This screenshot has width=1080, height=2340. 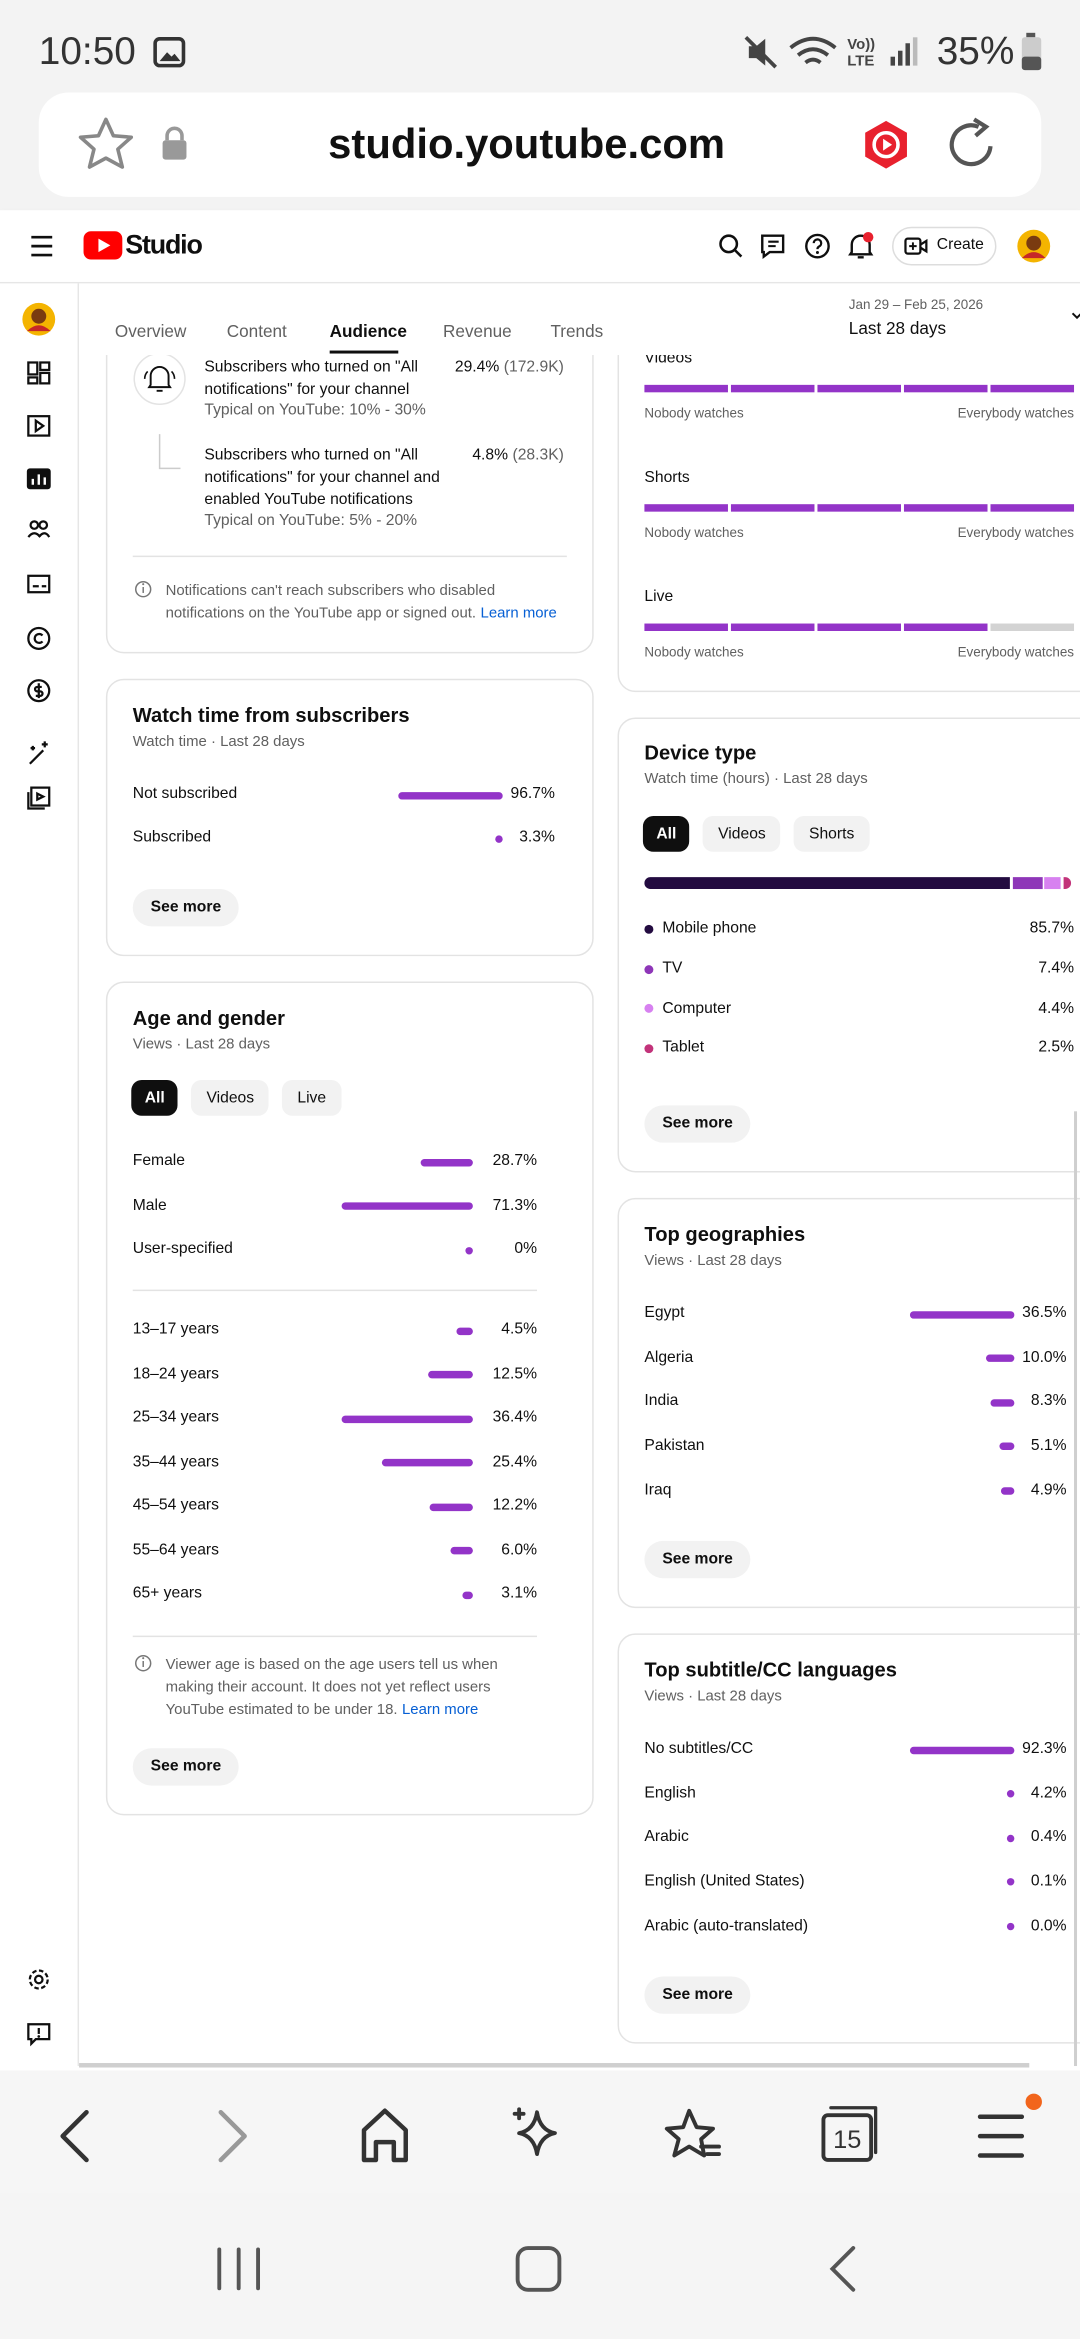 I want to click on row-label: English, so click(x=670, y=1792).